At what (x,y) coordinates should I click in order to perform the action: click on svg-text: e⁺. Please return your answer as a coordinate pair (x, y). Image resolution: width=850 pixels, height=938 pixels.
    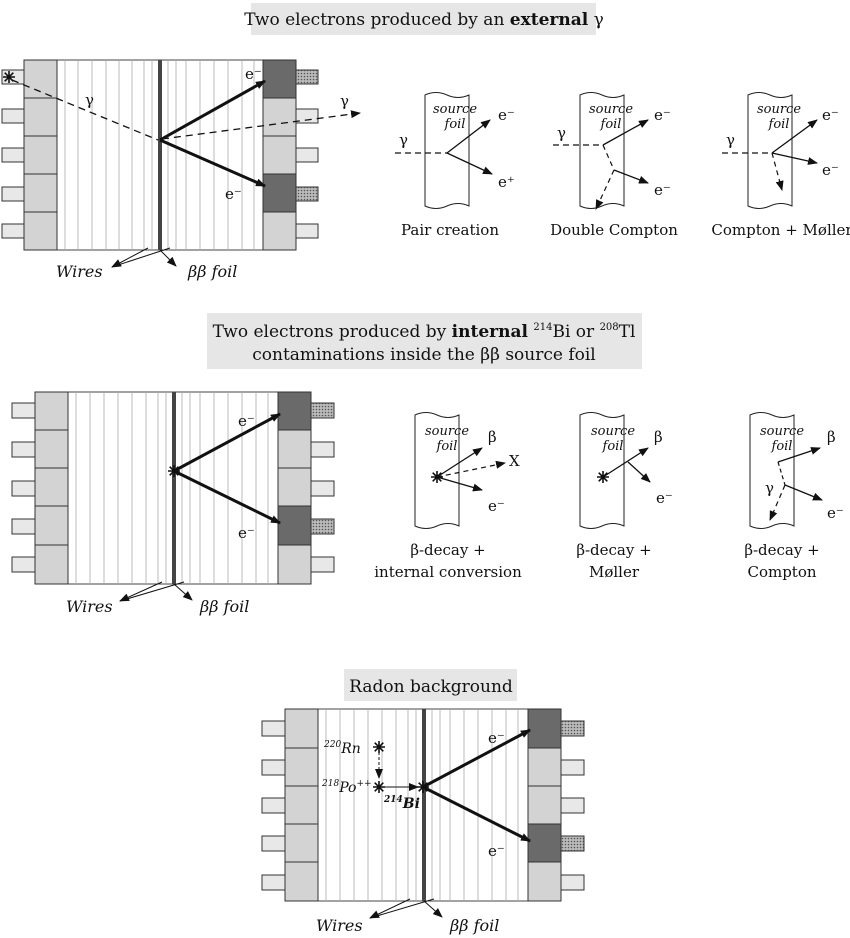
    Looking at the image, I should click on (506, 182).